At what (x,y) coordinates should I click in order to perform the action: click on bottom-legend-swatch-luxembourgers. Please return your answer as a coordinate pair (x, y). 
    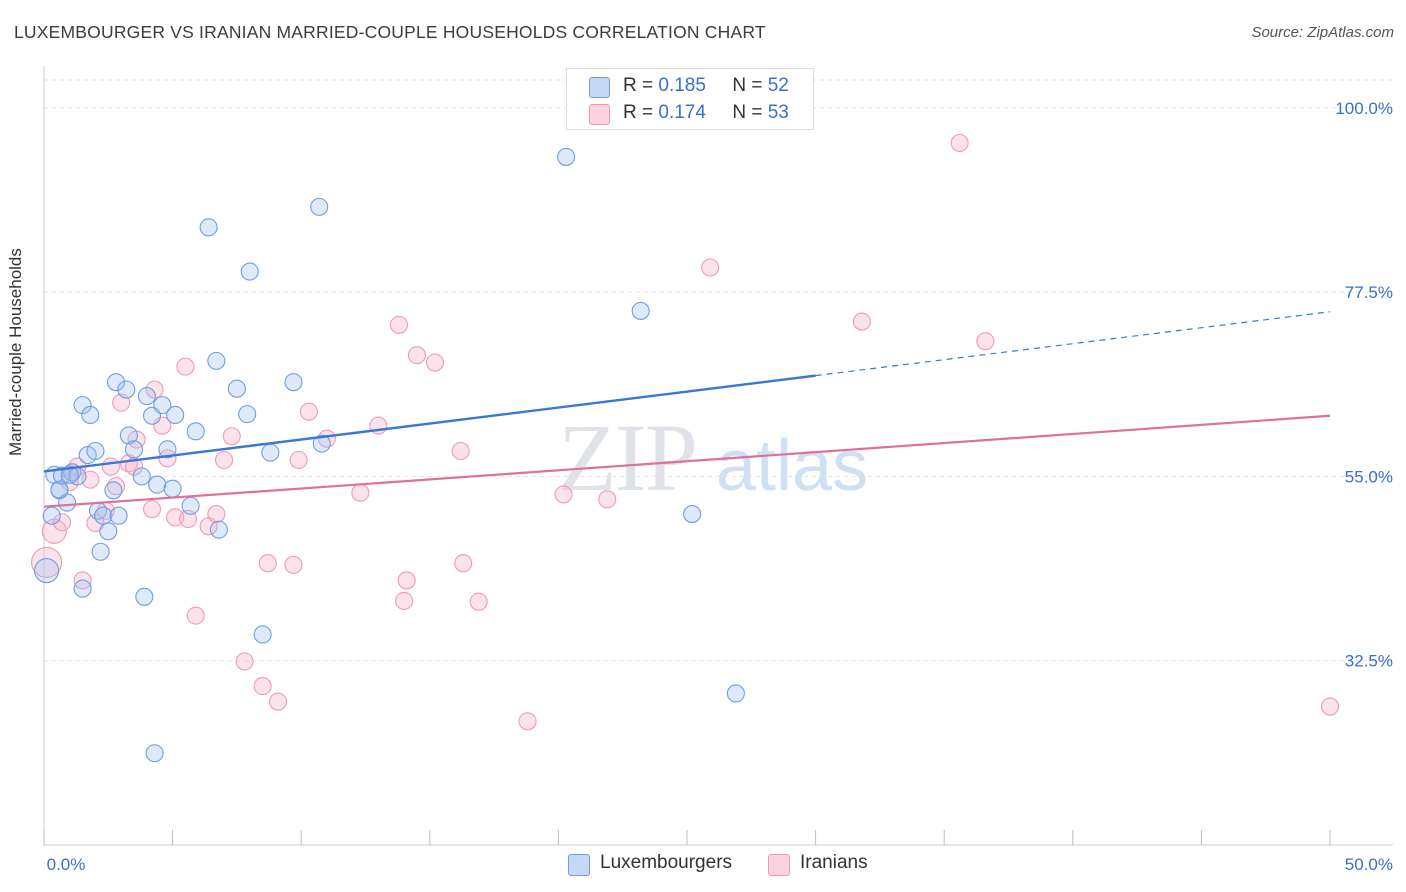
    Looking at the image, I should click on (579, 865).